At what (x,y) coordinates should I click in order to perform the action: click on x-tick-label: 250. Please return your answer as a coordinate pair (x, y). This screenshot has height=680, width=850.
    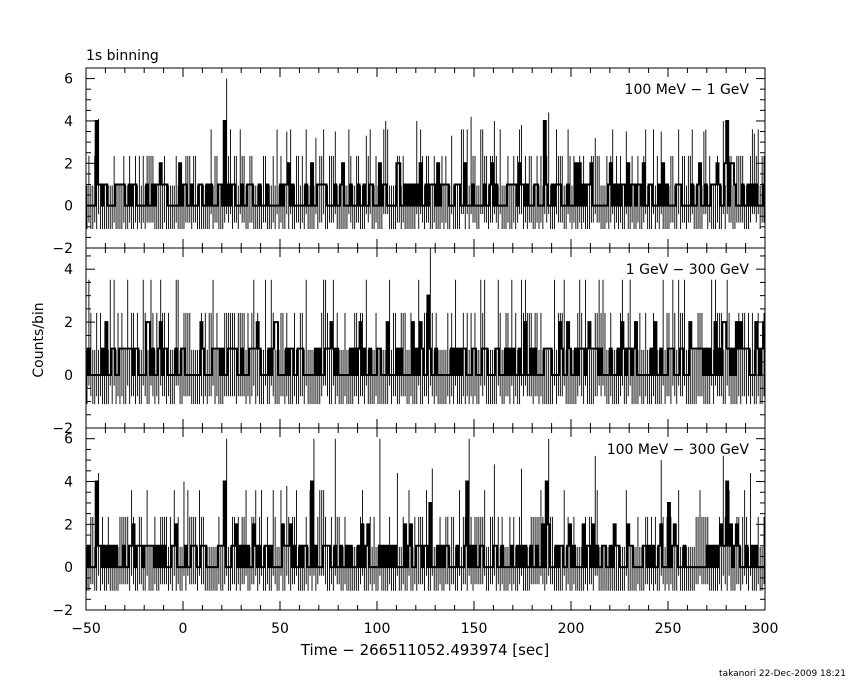
    Looking at the image, I should click on (668, 629).